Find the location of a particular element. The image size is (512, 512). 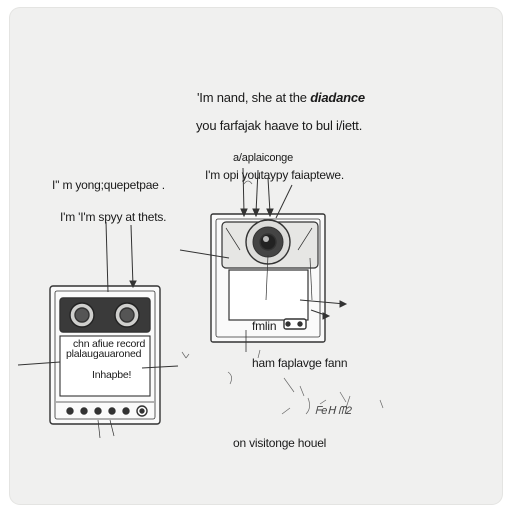

right-device is located at coordinates (268, 278).